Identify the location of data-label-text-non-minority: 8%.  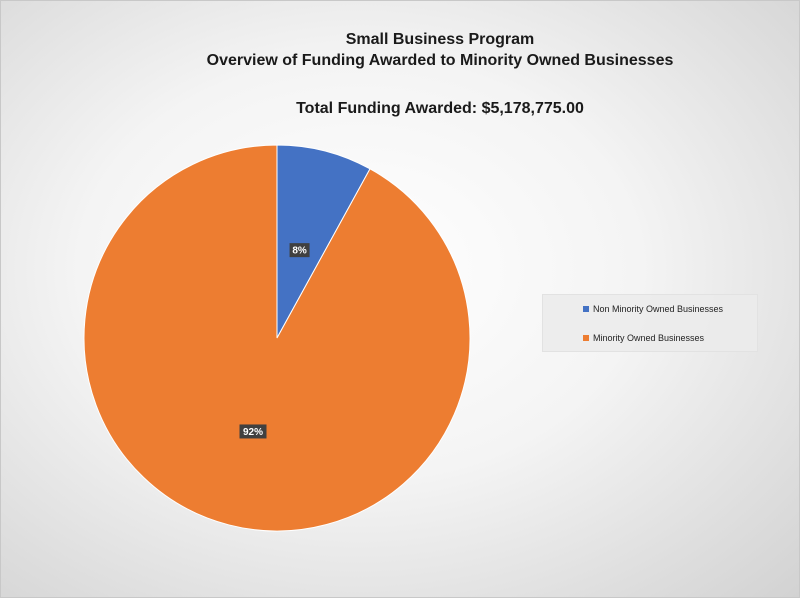
(299, 251).